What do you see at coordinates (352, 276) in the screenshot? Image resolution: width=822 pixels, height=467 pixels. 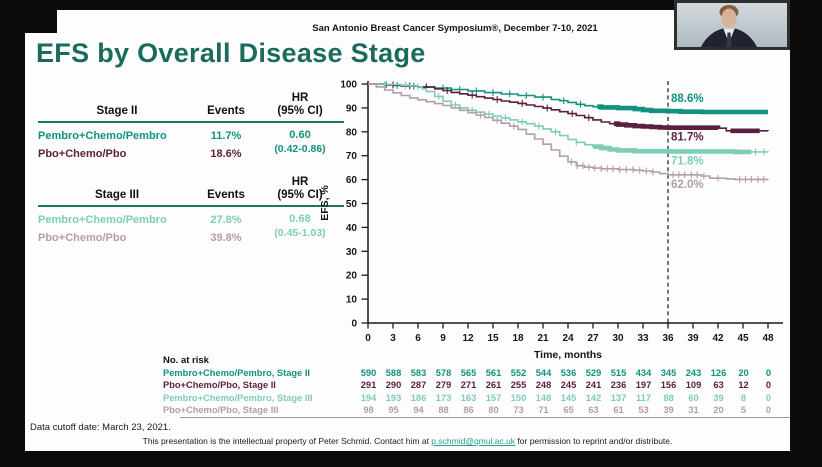 I see `y-tick-label: 20` at bounding box center [352, 276].